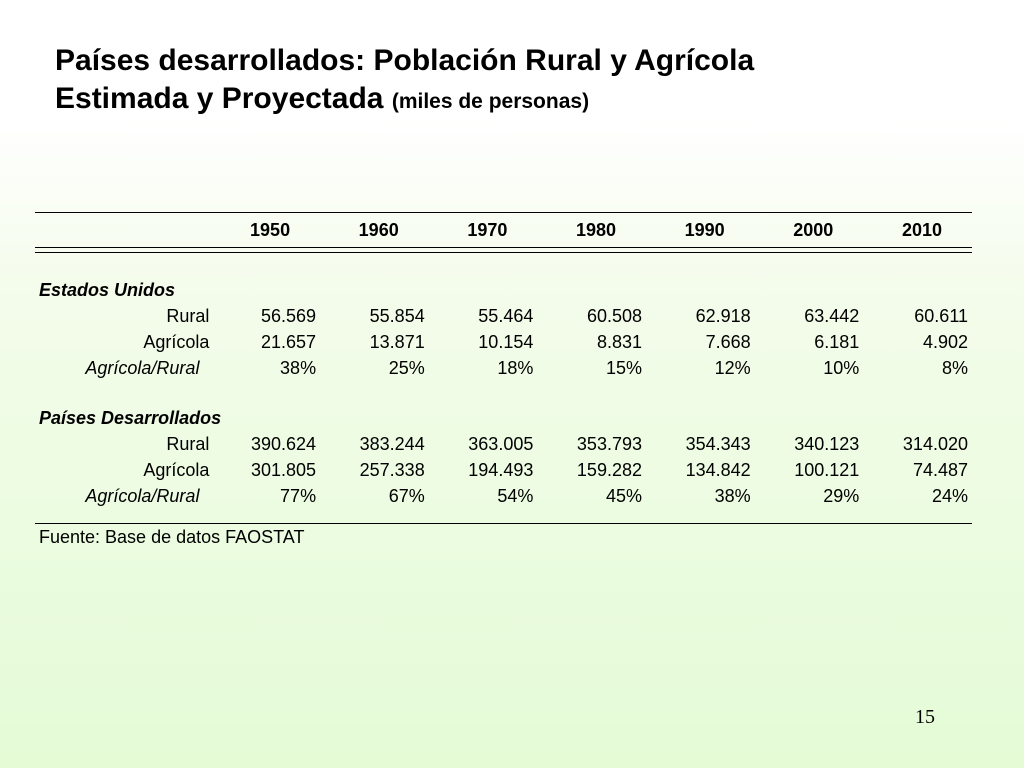  What do you see at coordinates (723, 316) in the screenshot?
I see `data-cell: 62.918` at bounding box center [723, 316].